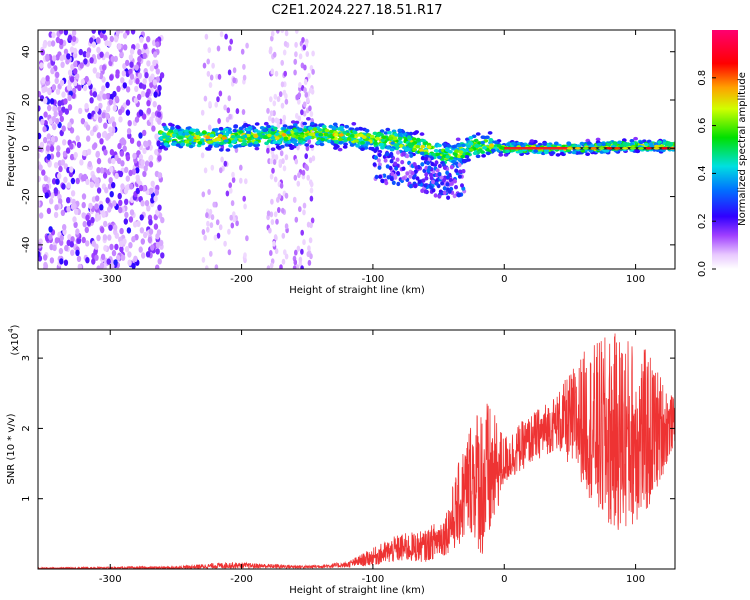 The width and height of the screenshot is (750, 600). Describe the element at coordinates (26, 148) in the screenshot. I see `y-tick-label: 0` at that location.